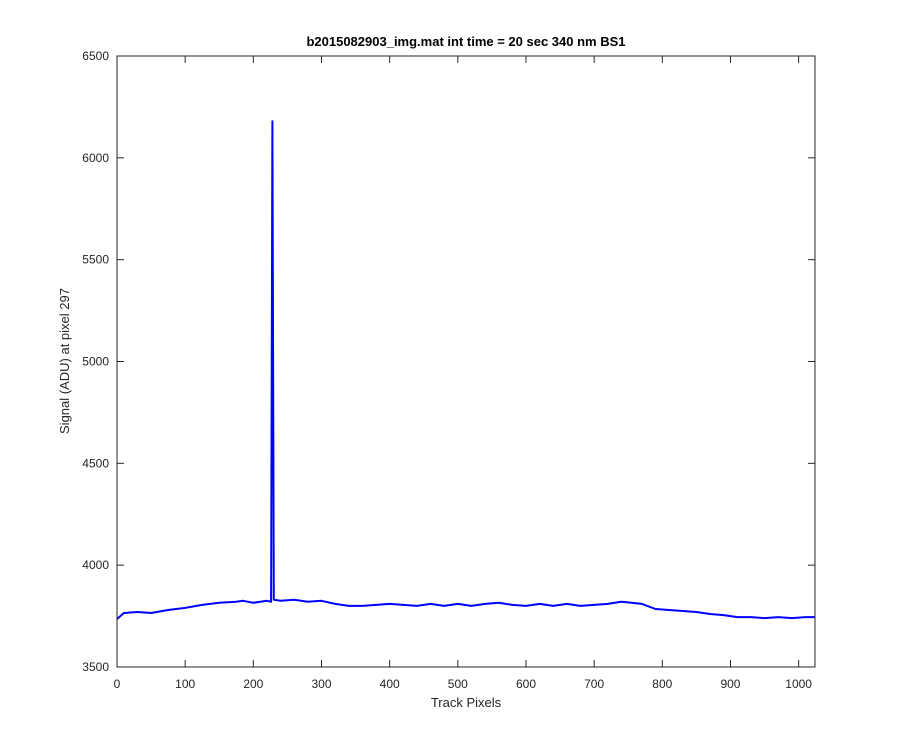 The height and width of the screenshot is (750, 900). What do you see at coordinates (662, 684) in the screenshot?
I see `x-tick-label: 800` at bounding box center [662, 684].